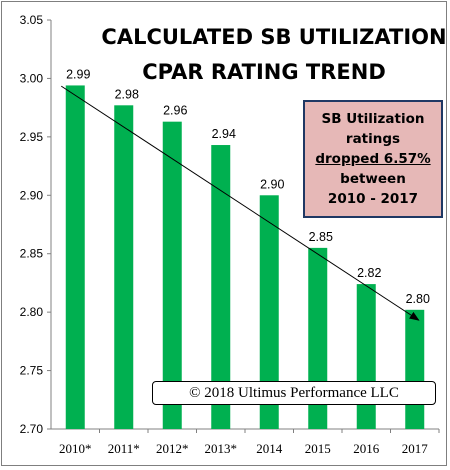 This screenshot has height=470, width=450. I want to click on y-tick-labels: 2.70 2.75 2.80 2.85 2.90 2.95 3.00 3.05, so click(32, 224).